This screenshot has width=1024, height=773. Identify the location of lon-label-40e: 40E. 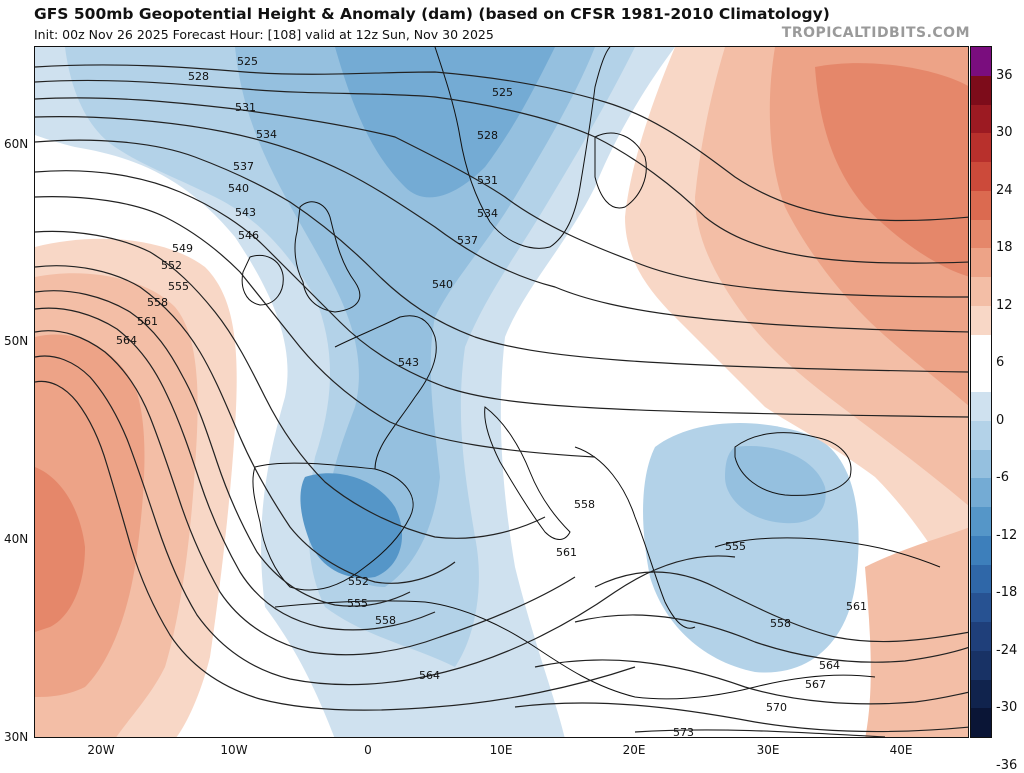
(901, 750).